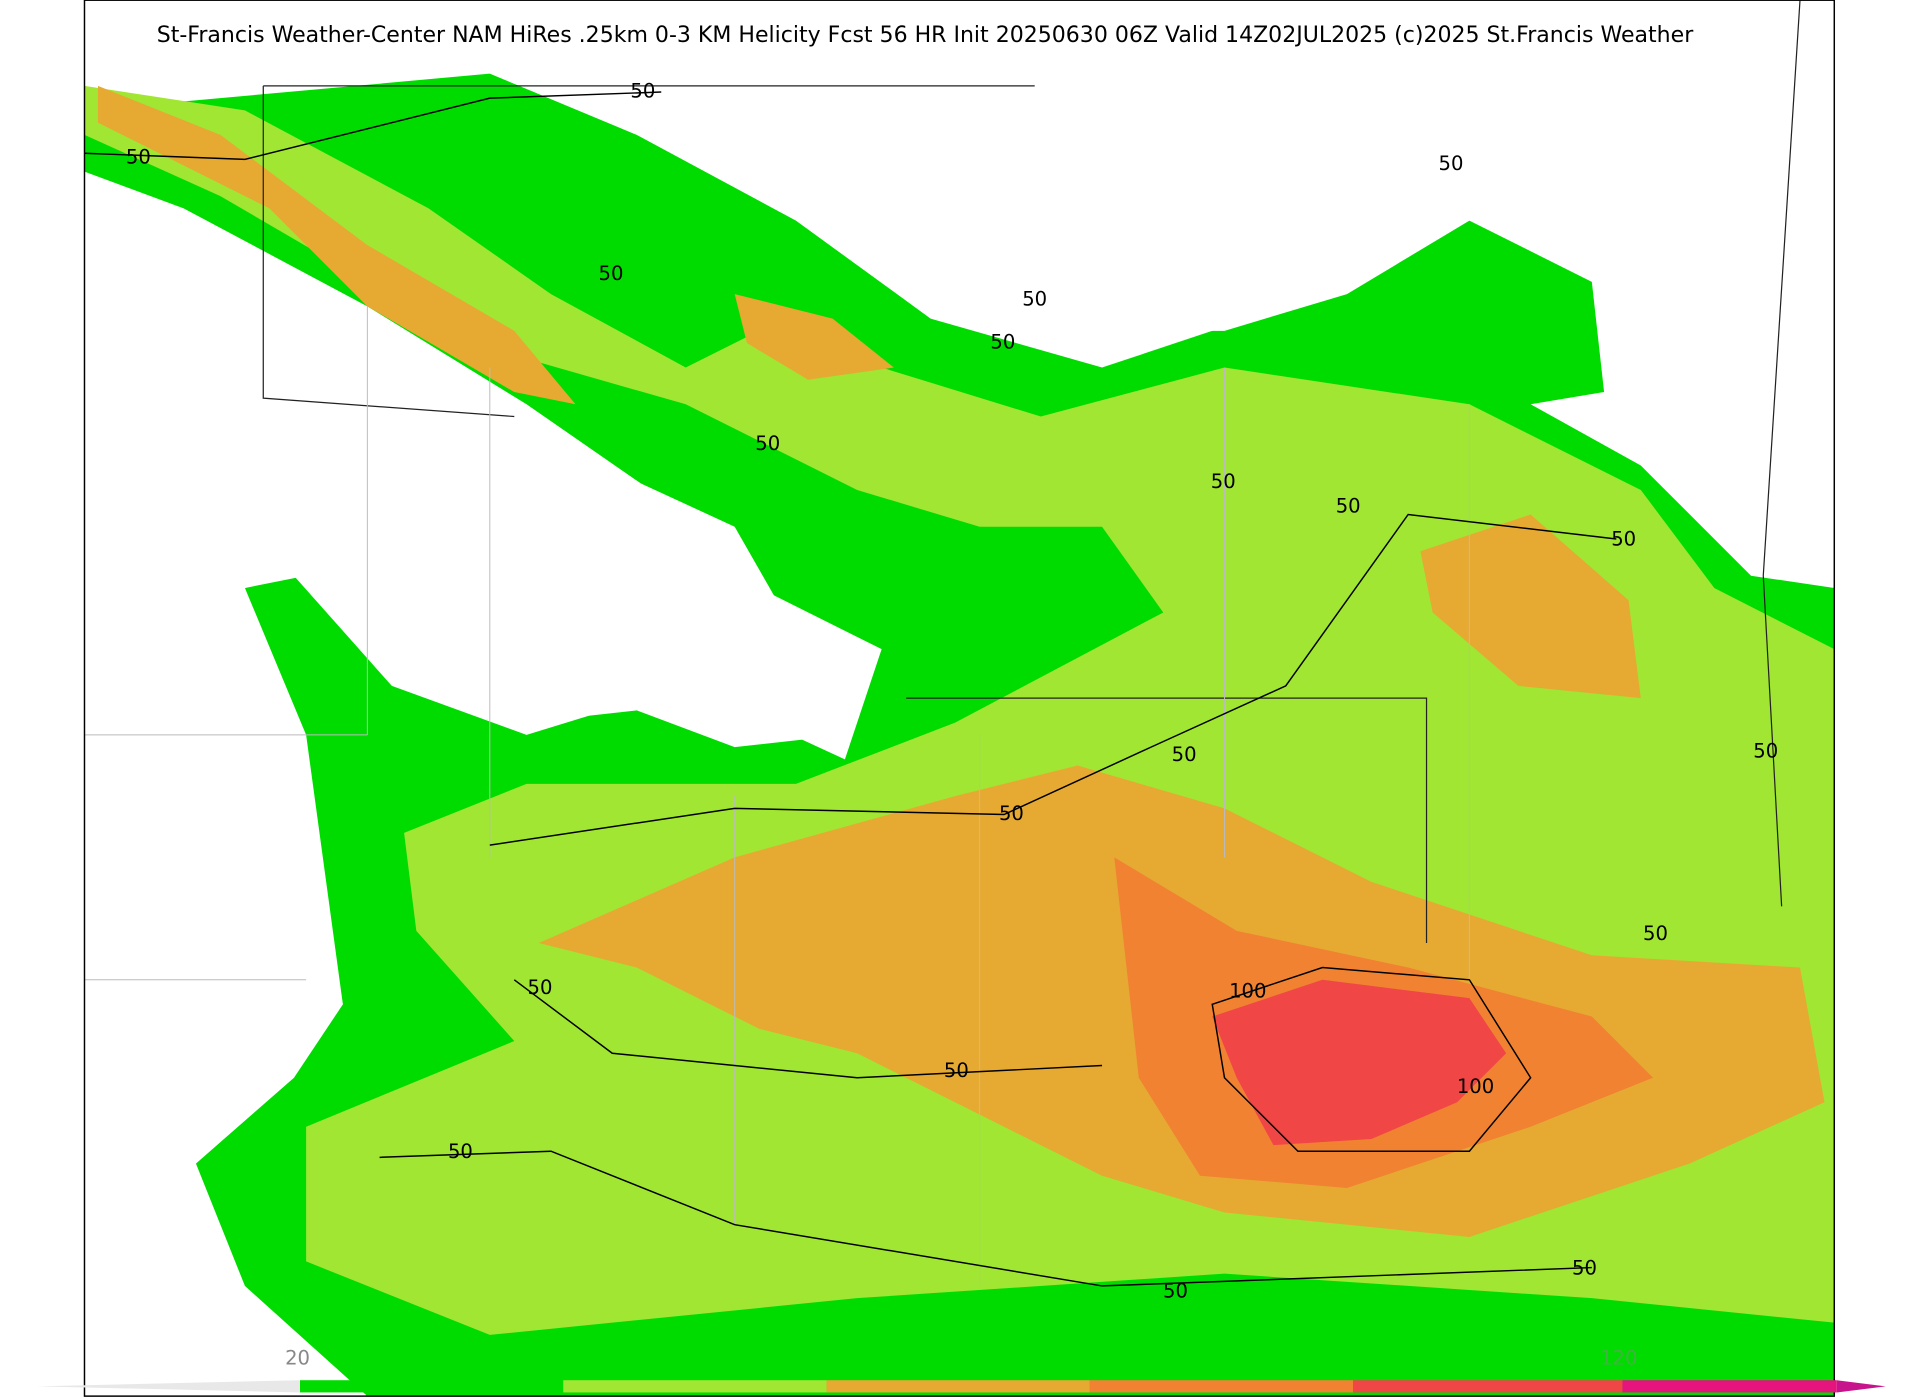  I want to click on band-red, so click(1359, 1062).